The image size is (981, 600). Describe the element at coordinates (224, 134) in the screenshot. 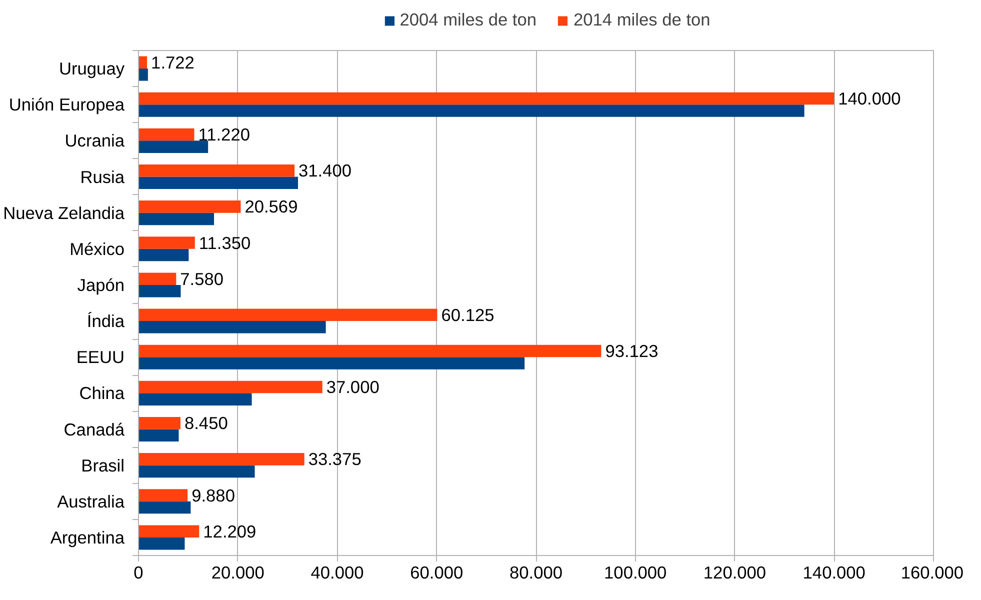

I see `data-label: 11.220` at that location.